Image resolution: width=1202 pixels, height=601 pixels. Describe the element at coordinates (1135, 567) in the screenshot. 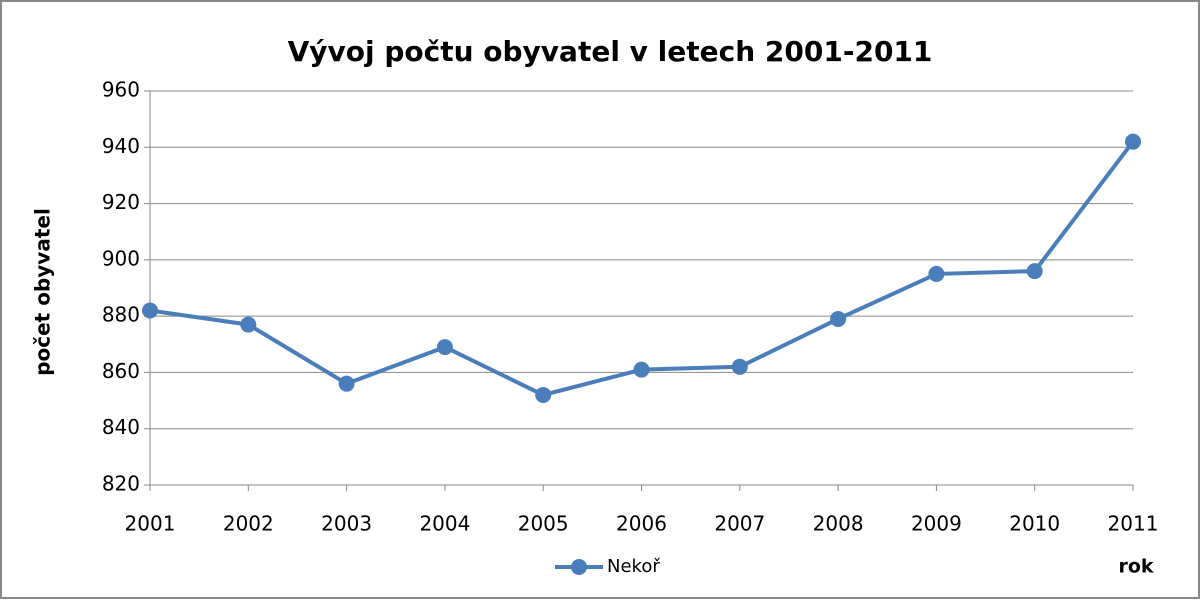

I see `x-axis-label: rok` at that location.